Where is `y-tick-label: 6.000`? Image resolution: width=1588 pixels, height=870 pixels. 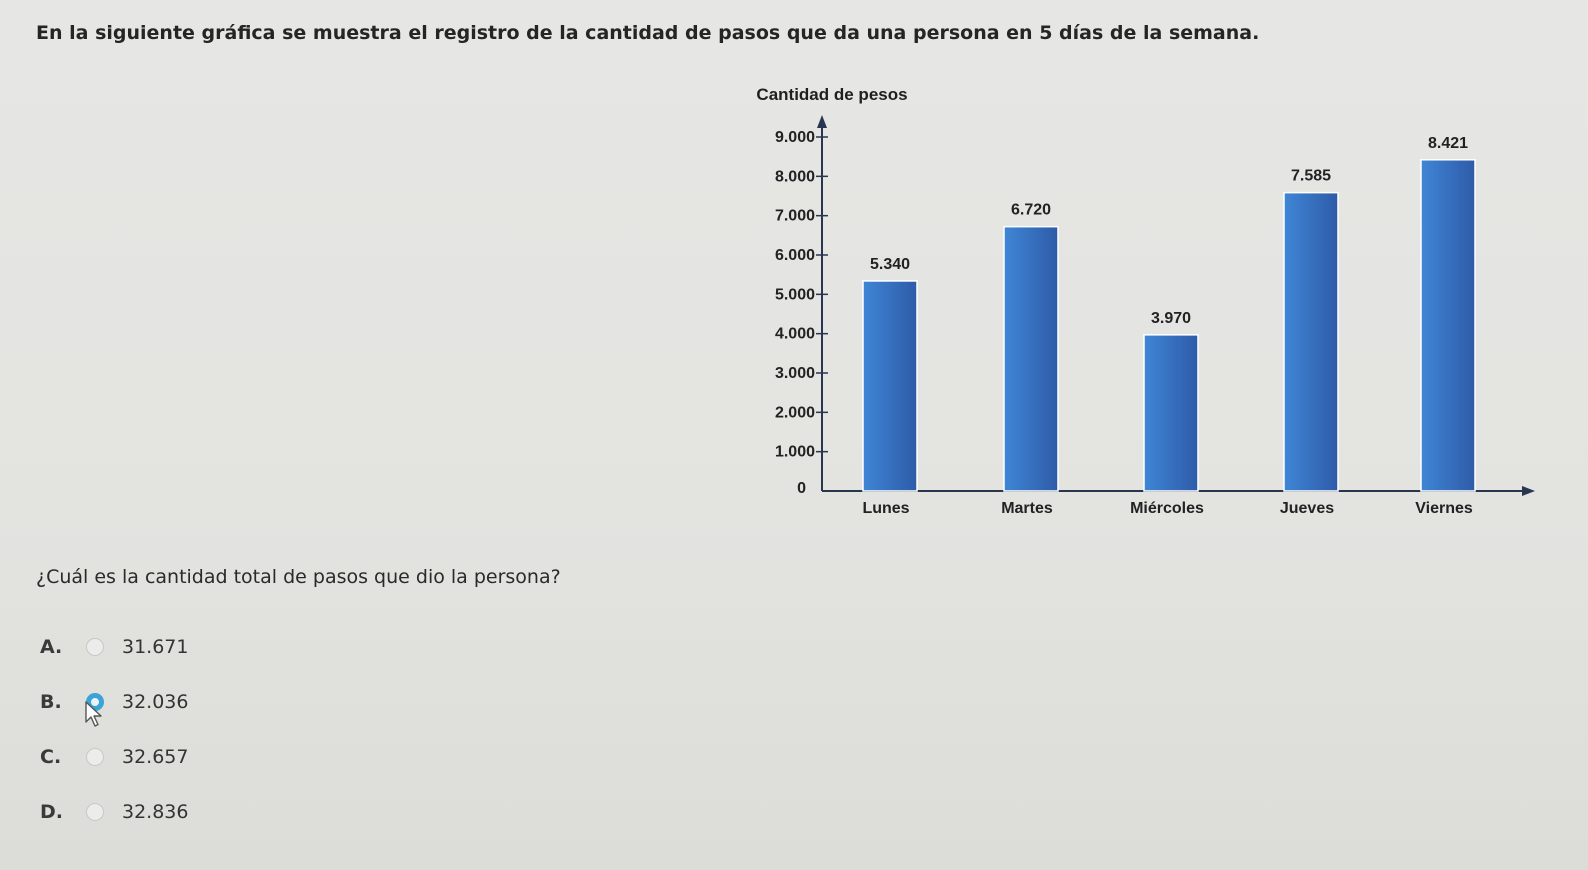 y-tick-label: 6.000 is located at coordinates (795, 255).